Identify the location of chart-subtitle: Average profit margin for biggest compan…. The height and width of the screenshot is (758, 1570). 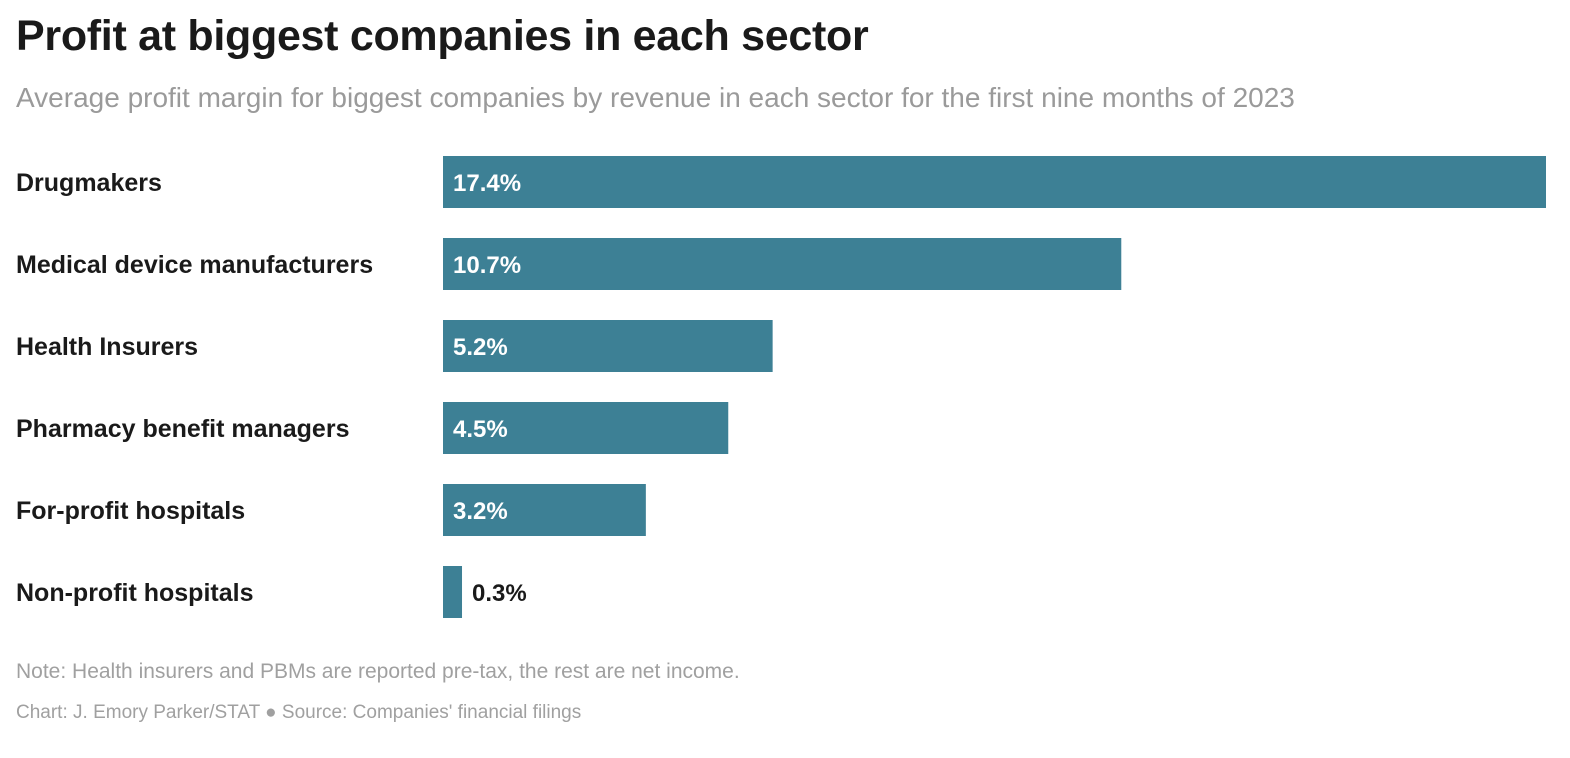
(655, 97).